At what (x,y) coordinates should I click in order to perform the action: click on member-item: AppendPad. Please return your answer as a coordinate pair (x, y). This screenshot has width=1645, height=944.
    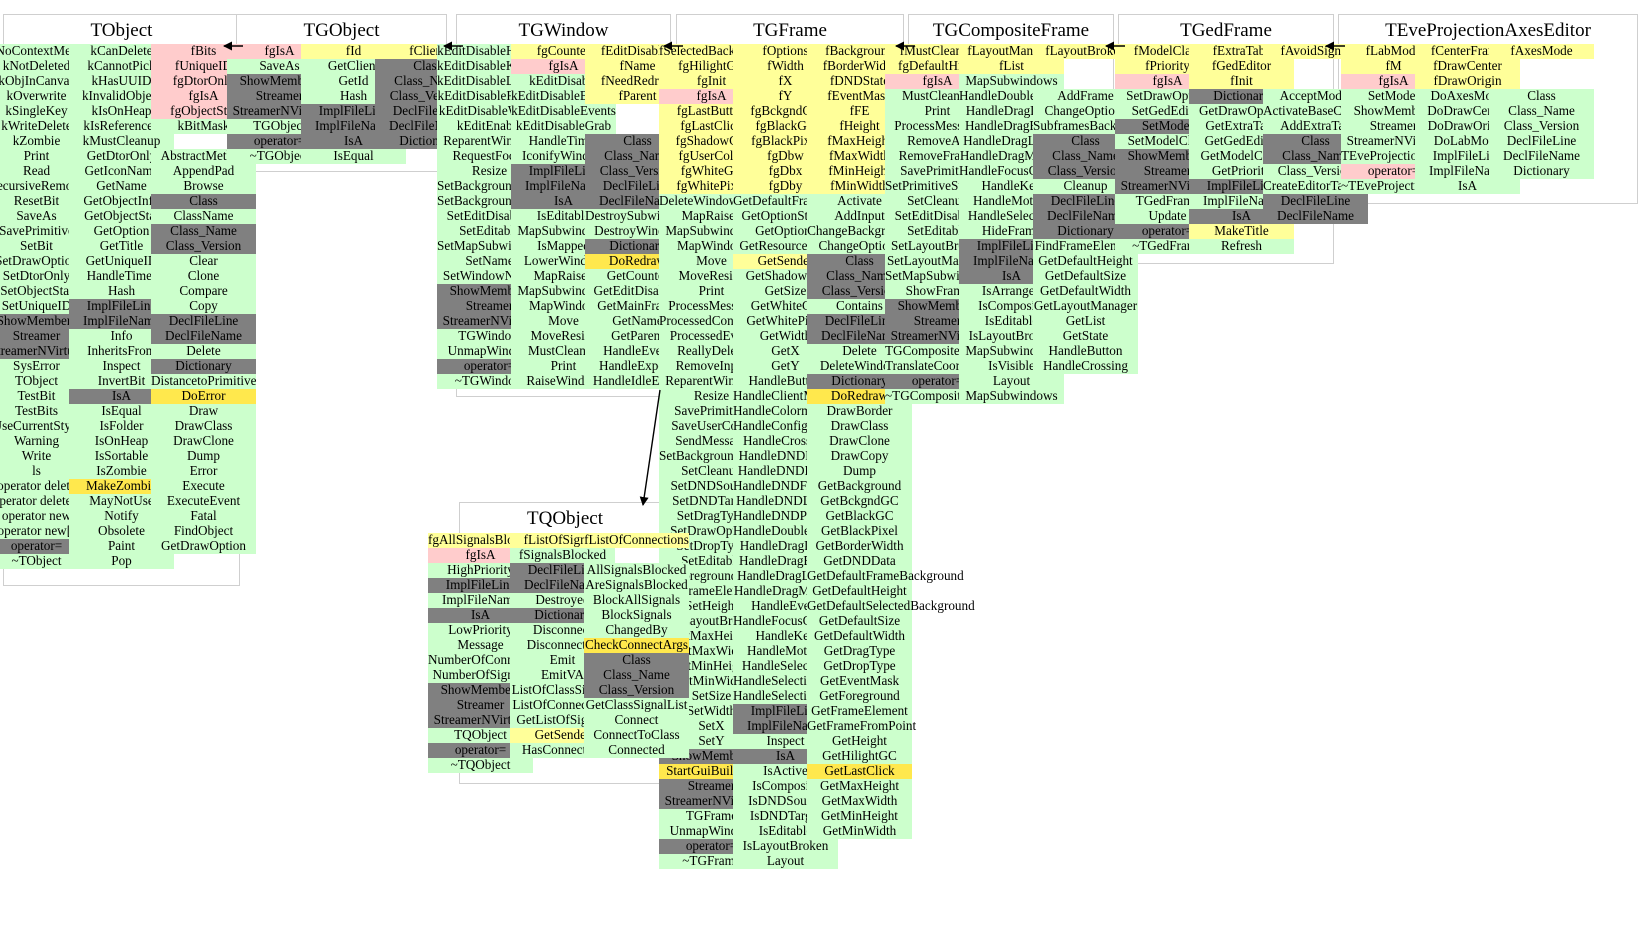
    Looking at the image, I should click on (203, 171).